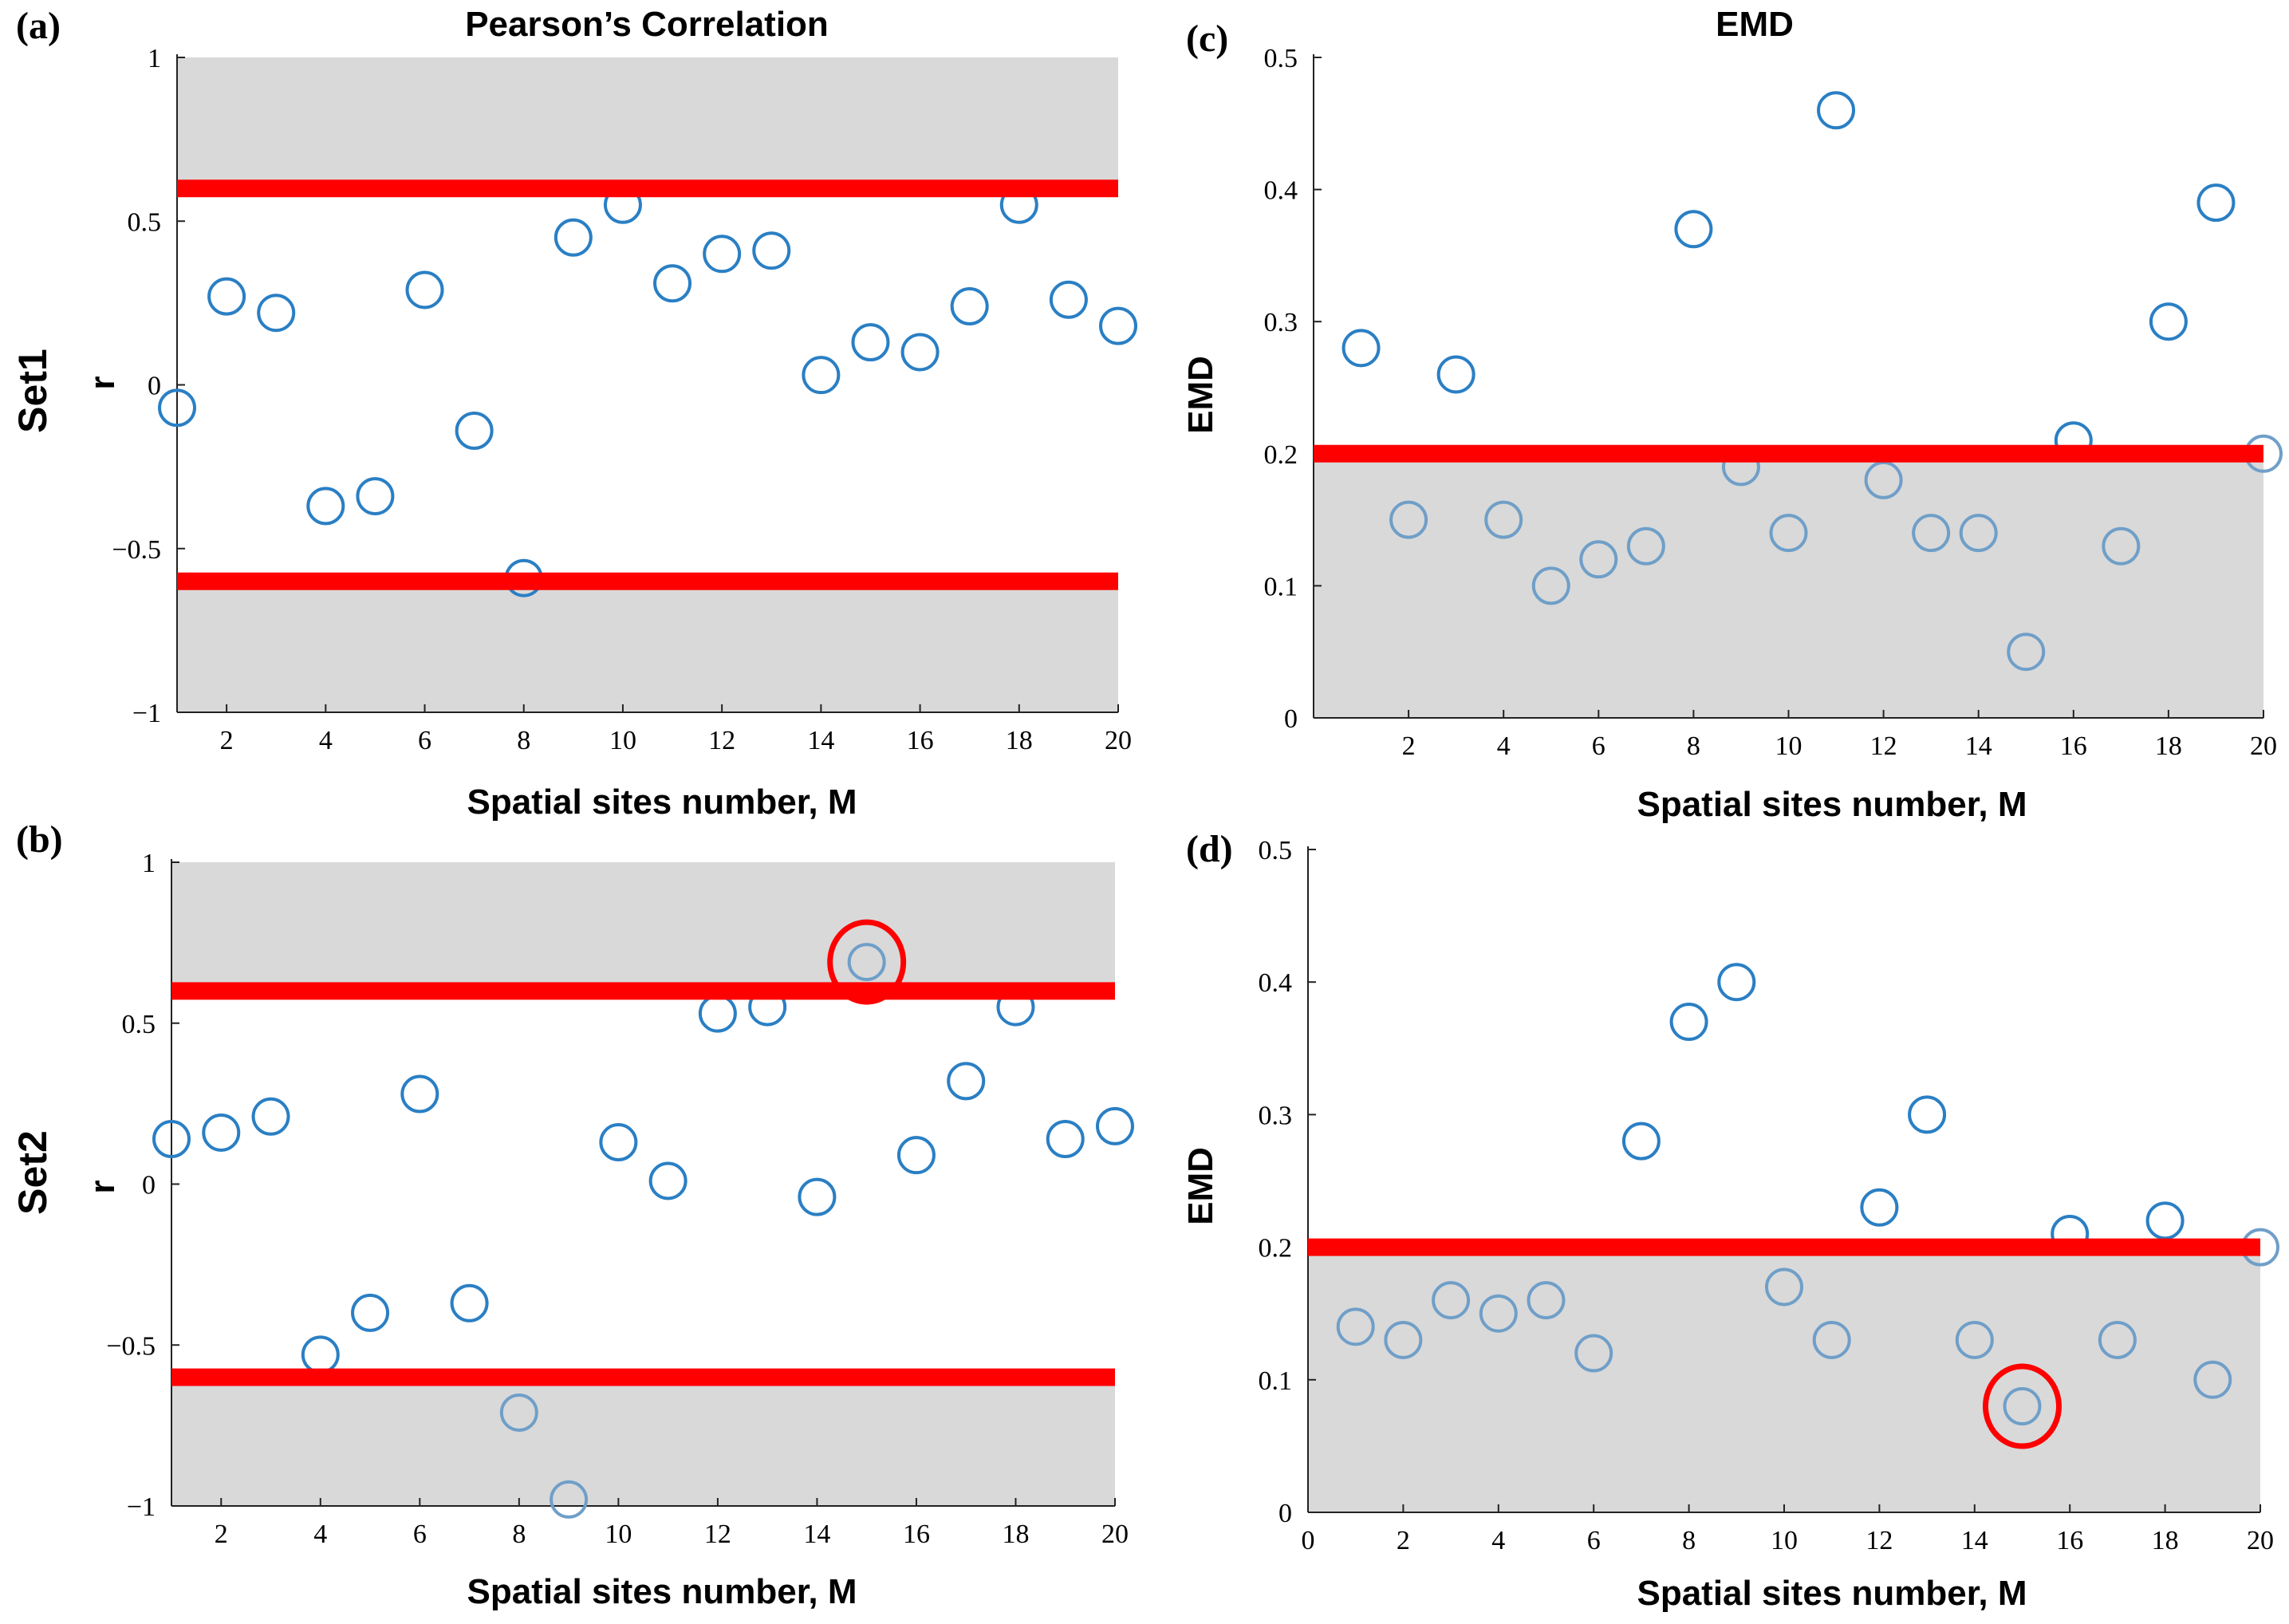 This screenshot has width=2289, height=1624. Describe the element at coordinates (103, 1187) in the screenshot. I see `ylabel-b: r` at that location.